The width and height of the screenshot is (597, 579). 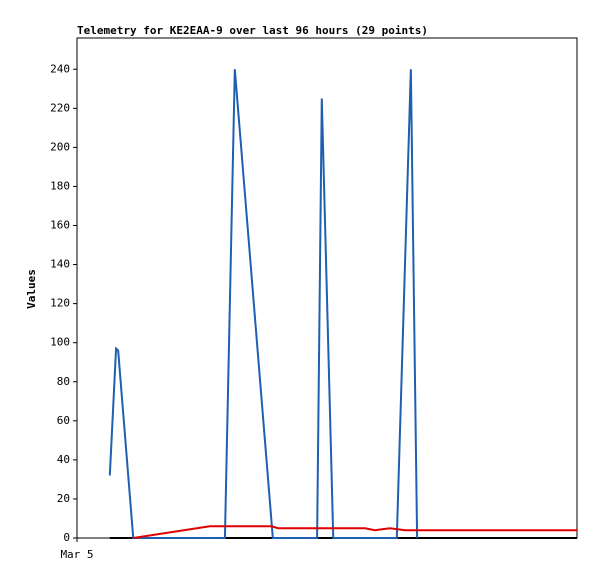 I want to click on y-tick-label: 160, so click(x=60, y=225).